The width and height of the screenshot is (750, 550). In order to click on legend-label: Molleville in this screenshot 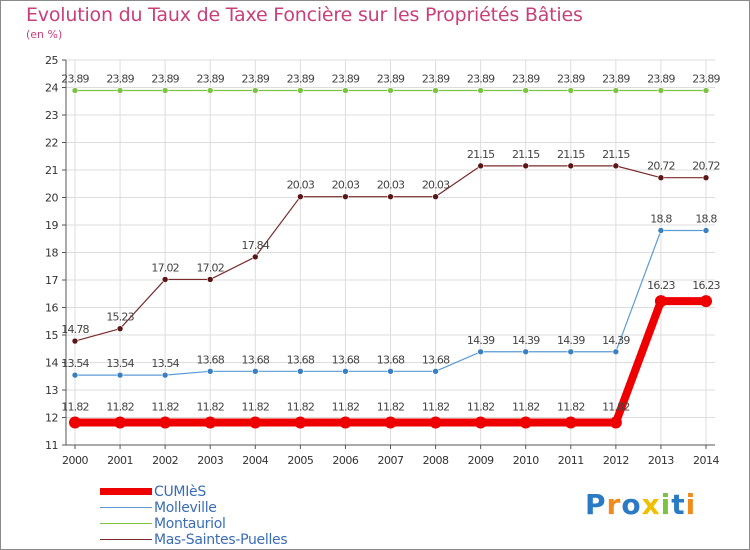, I will do `click(185, 508)`.